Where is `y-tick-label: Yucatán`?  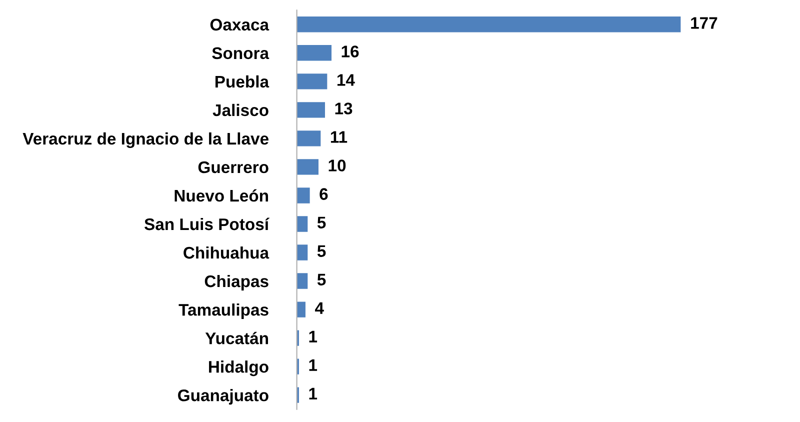
y-tick-label: Yucatán is located at coordinates (236, 338).